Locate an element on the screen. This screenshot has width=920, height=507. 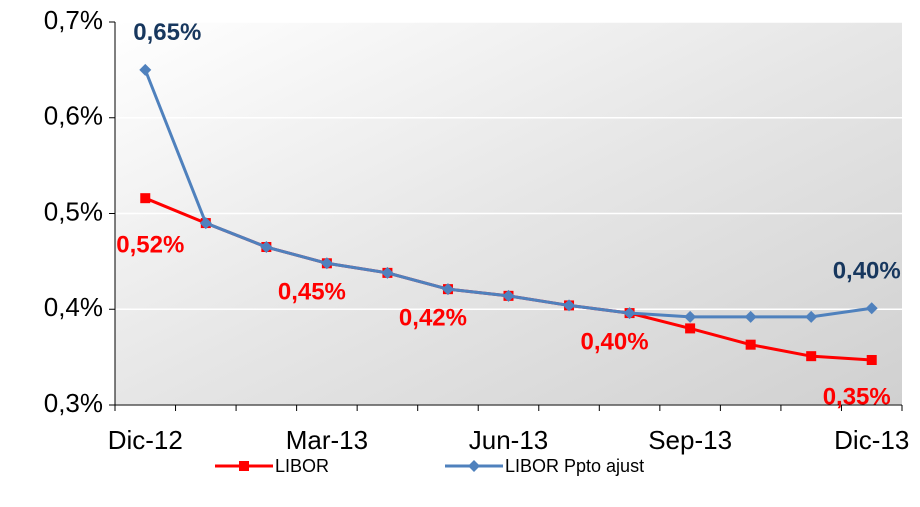
y-tick-label: 0,6% is located at coordinates (73, 116).